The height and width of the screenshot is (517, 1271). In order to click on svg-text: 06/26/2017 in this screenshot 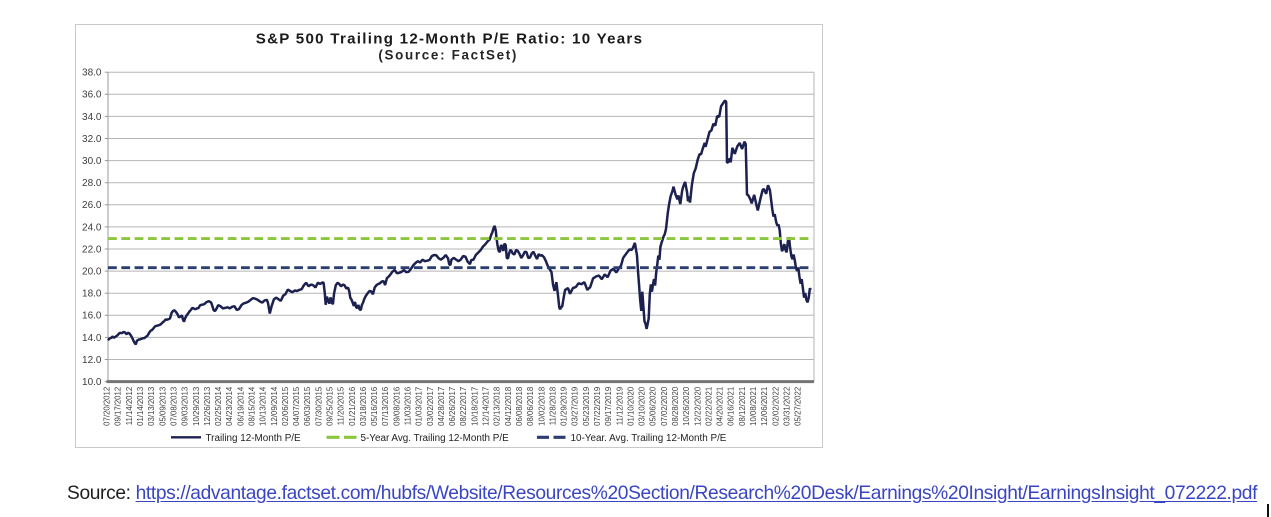, I will do `click(452, 406)`.